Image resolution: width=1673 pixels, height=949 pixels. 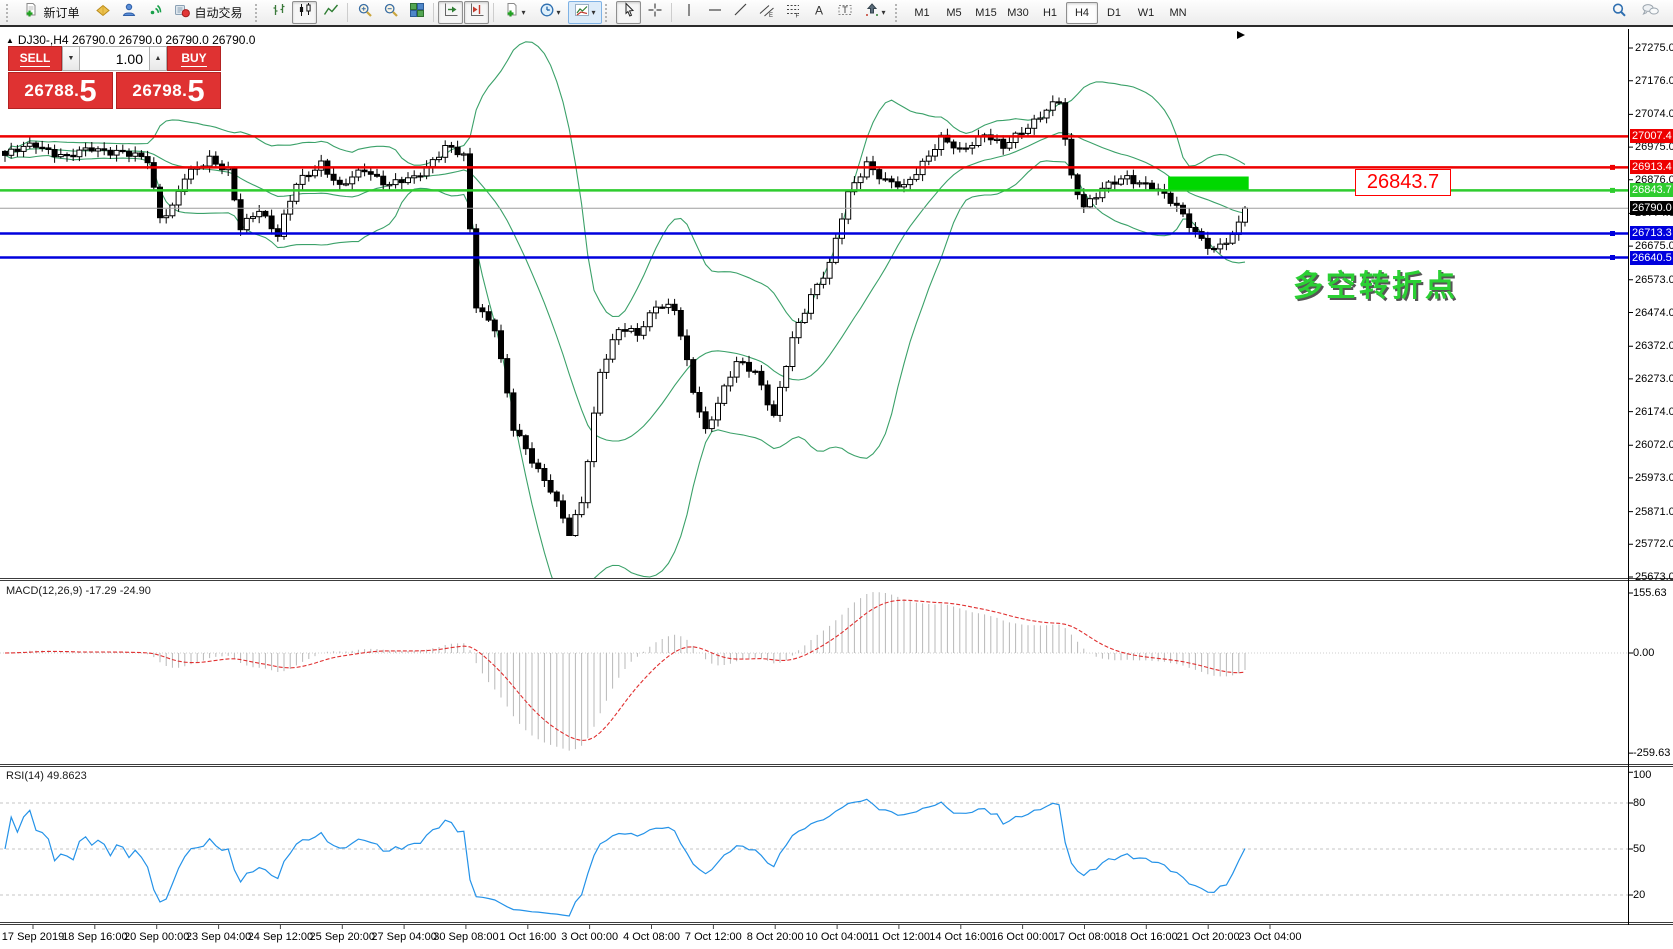 I want to click on text-button: A, so click(x=818, y=12).